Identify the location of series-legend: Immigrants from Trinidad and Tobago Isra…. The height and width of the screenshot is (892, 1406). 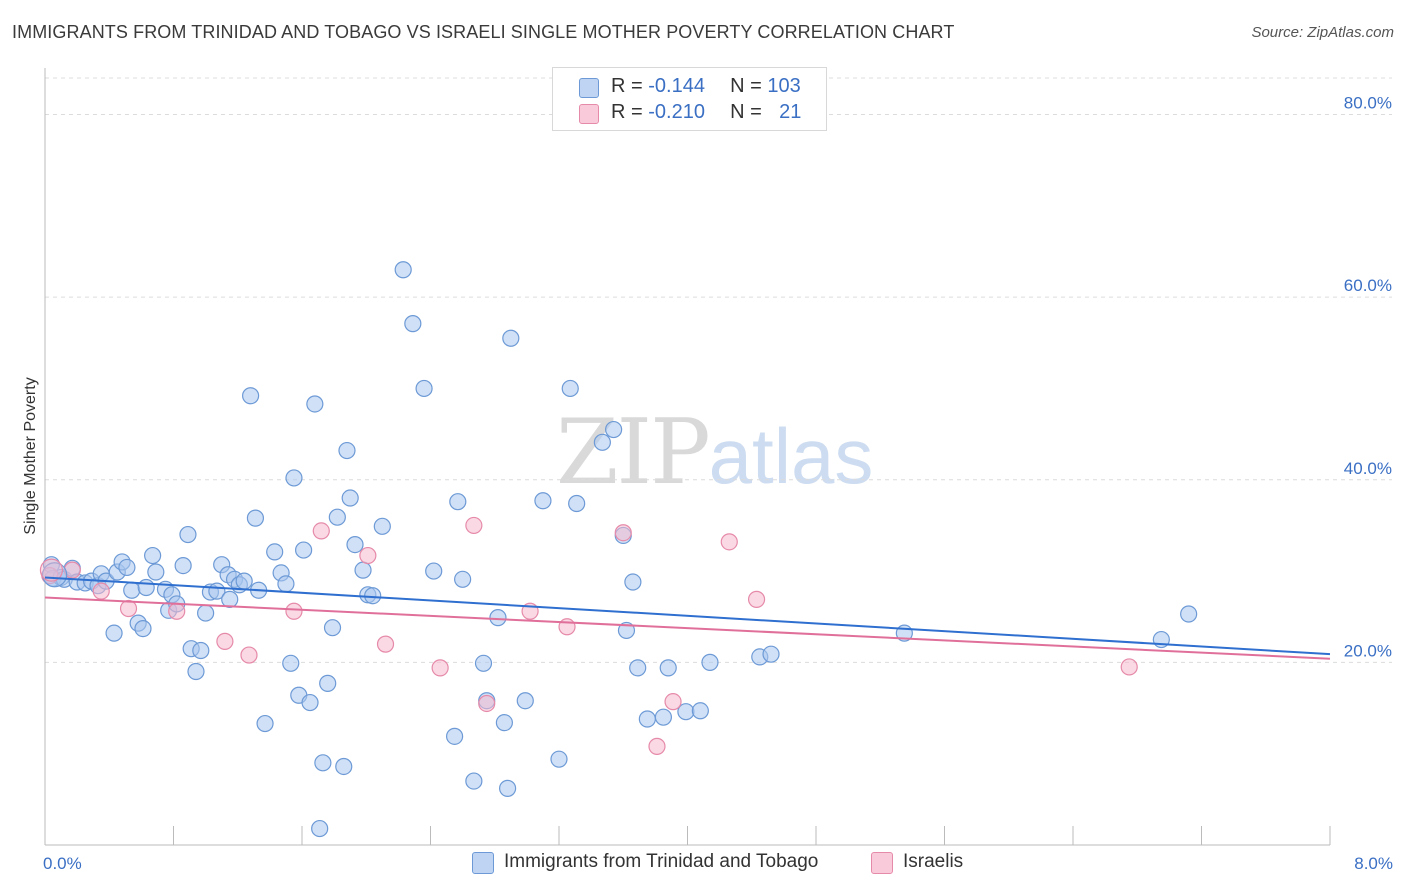
(703, 865).